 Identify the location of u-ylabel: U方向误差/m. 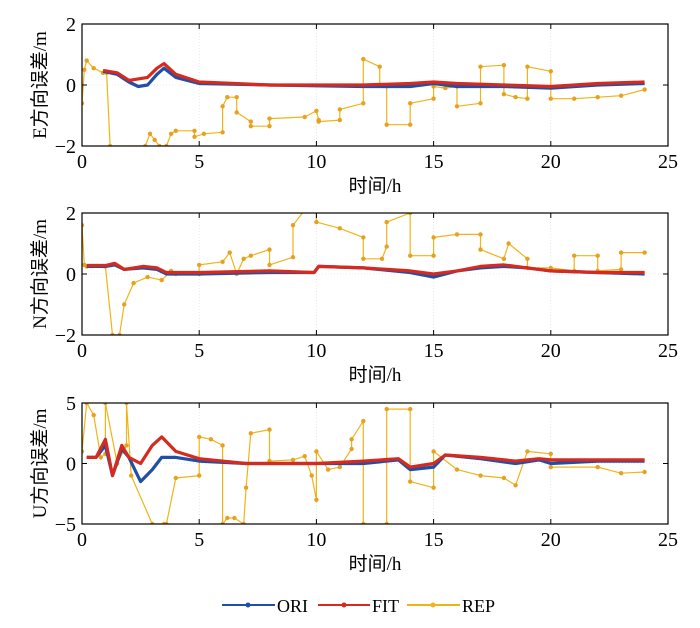
(40, 463).